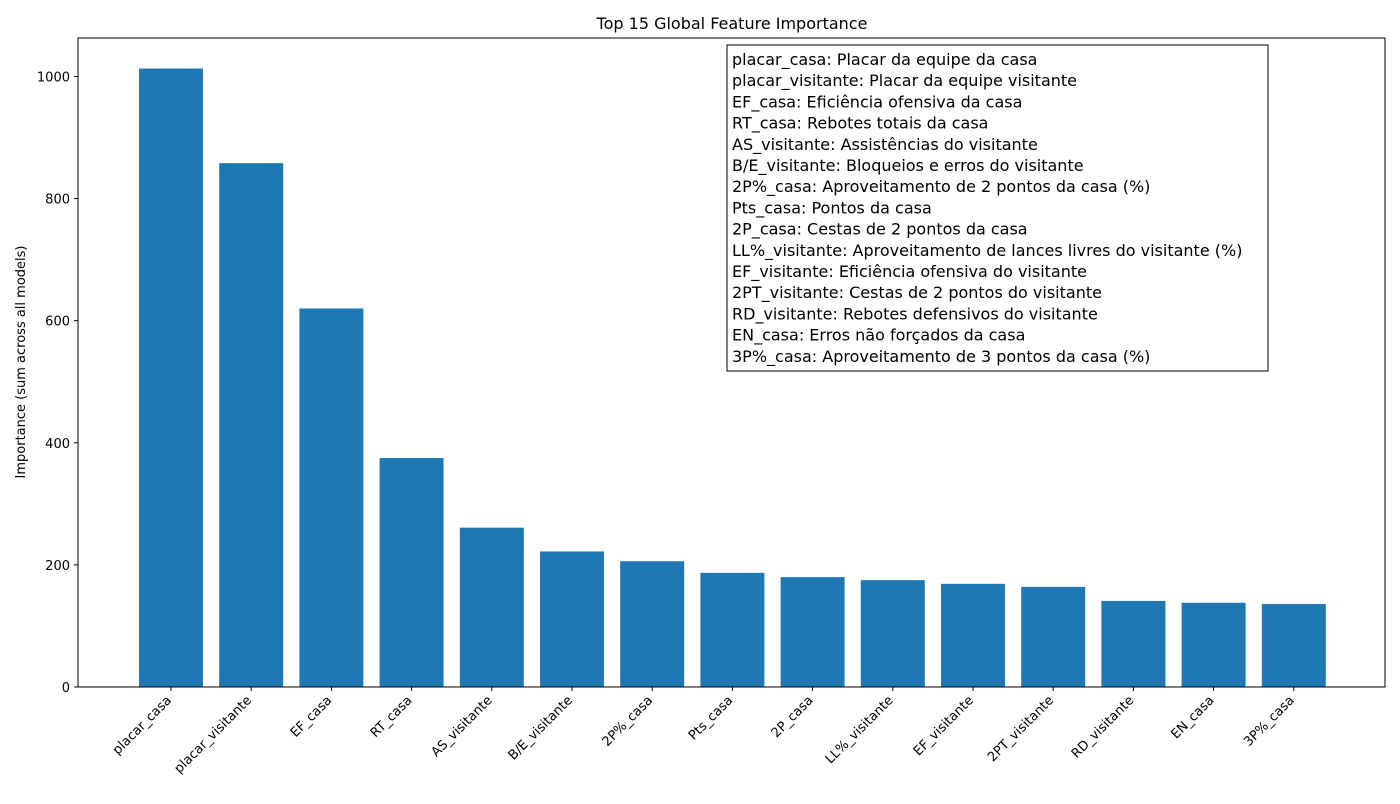 This screenshot has height=804, width=1400. What do you see at coordinates (878, 336) in the screenshot?
I see `legend-entry: EN_casa: Erros não forçados da casa` at bounding box center [878, 336].